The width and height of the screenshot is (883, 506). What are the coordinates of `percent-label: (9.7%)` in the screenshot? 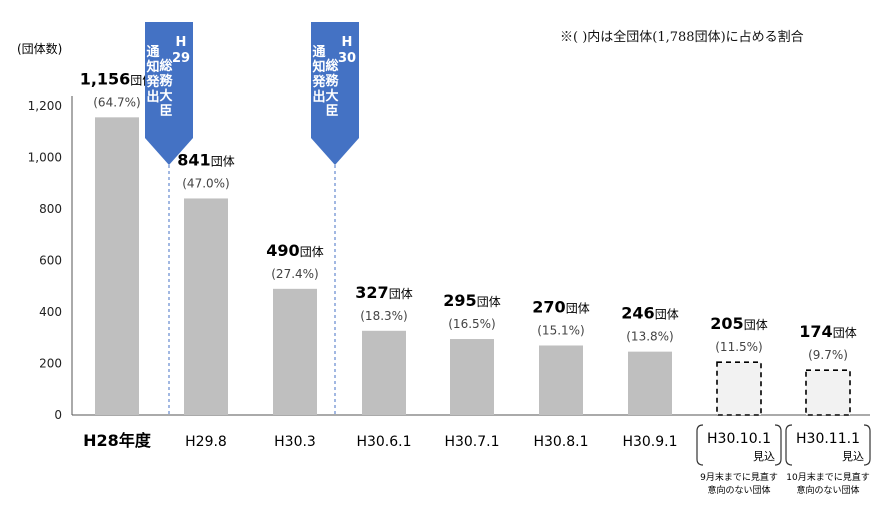 It's located at (828, 355).